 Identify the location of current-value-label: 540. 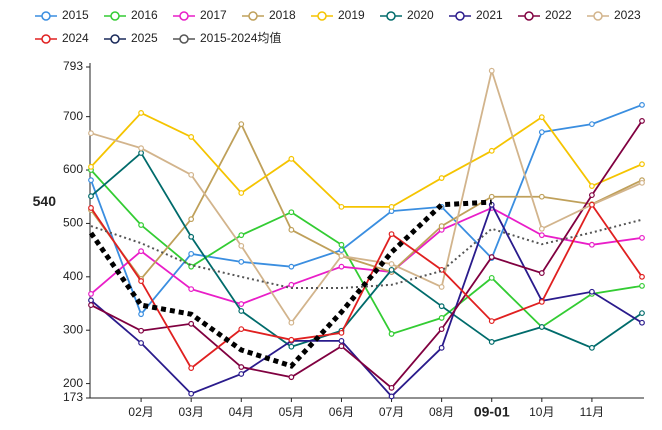
(45, 201).